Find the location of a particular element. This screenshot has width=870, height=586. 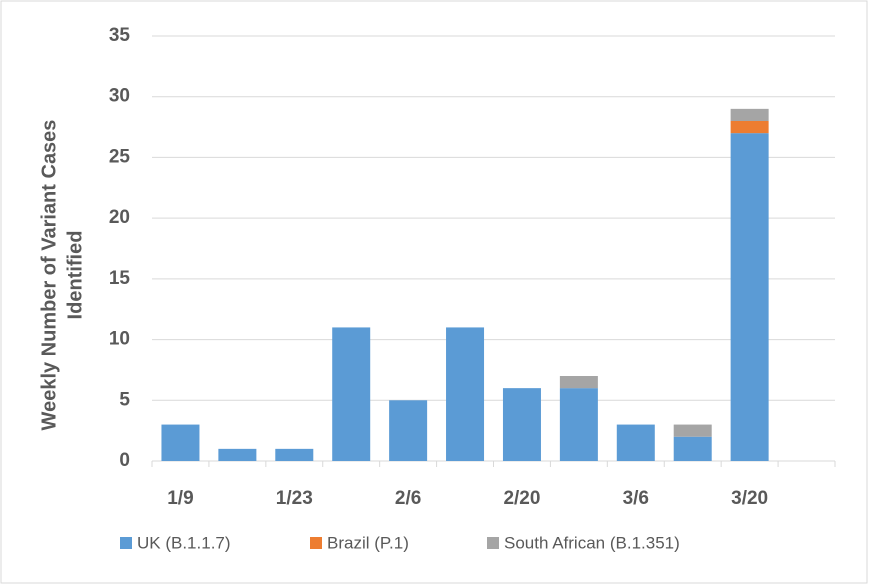

x-tick-label: 1/23 is located at coordinates (294, 498).